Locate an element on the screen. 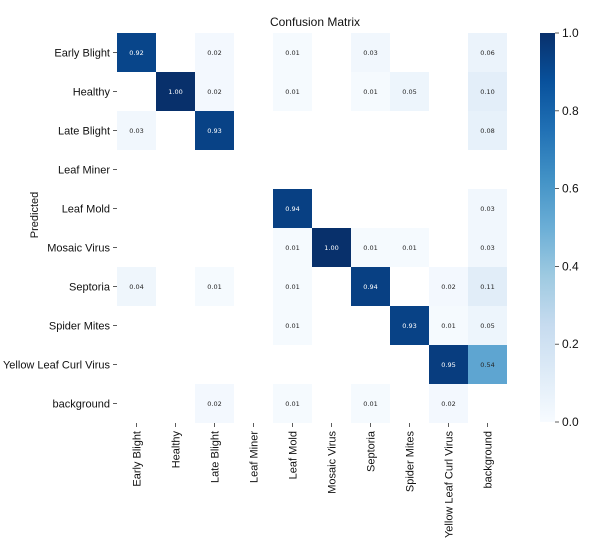 Image resolution: width=599 pixels, height=538 pixels. colorbar-tick-label: 0.0 is located at coordinates (570, 422).